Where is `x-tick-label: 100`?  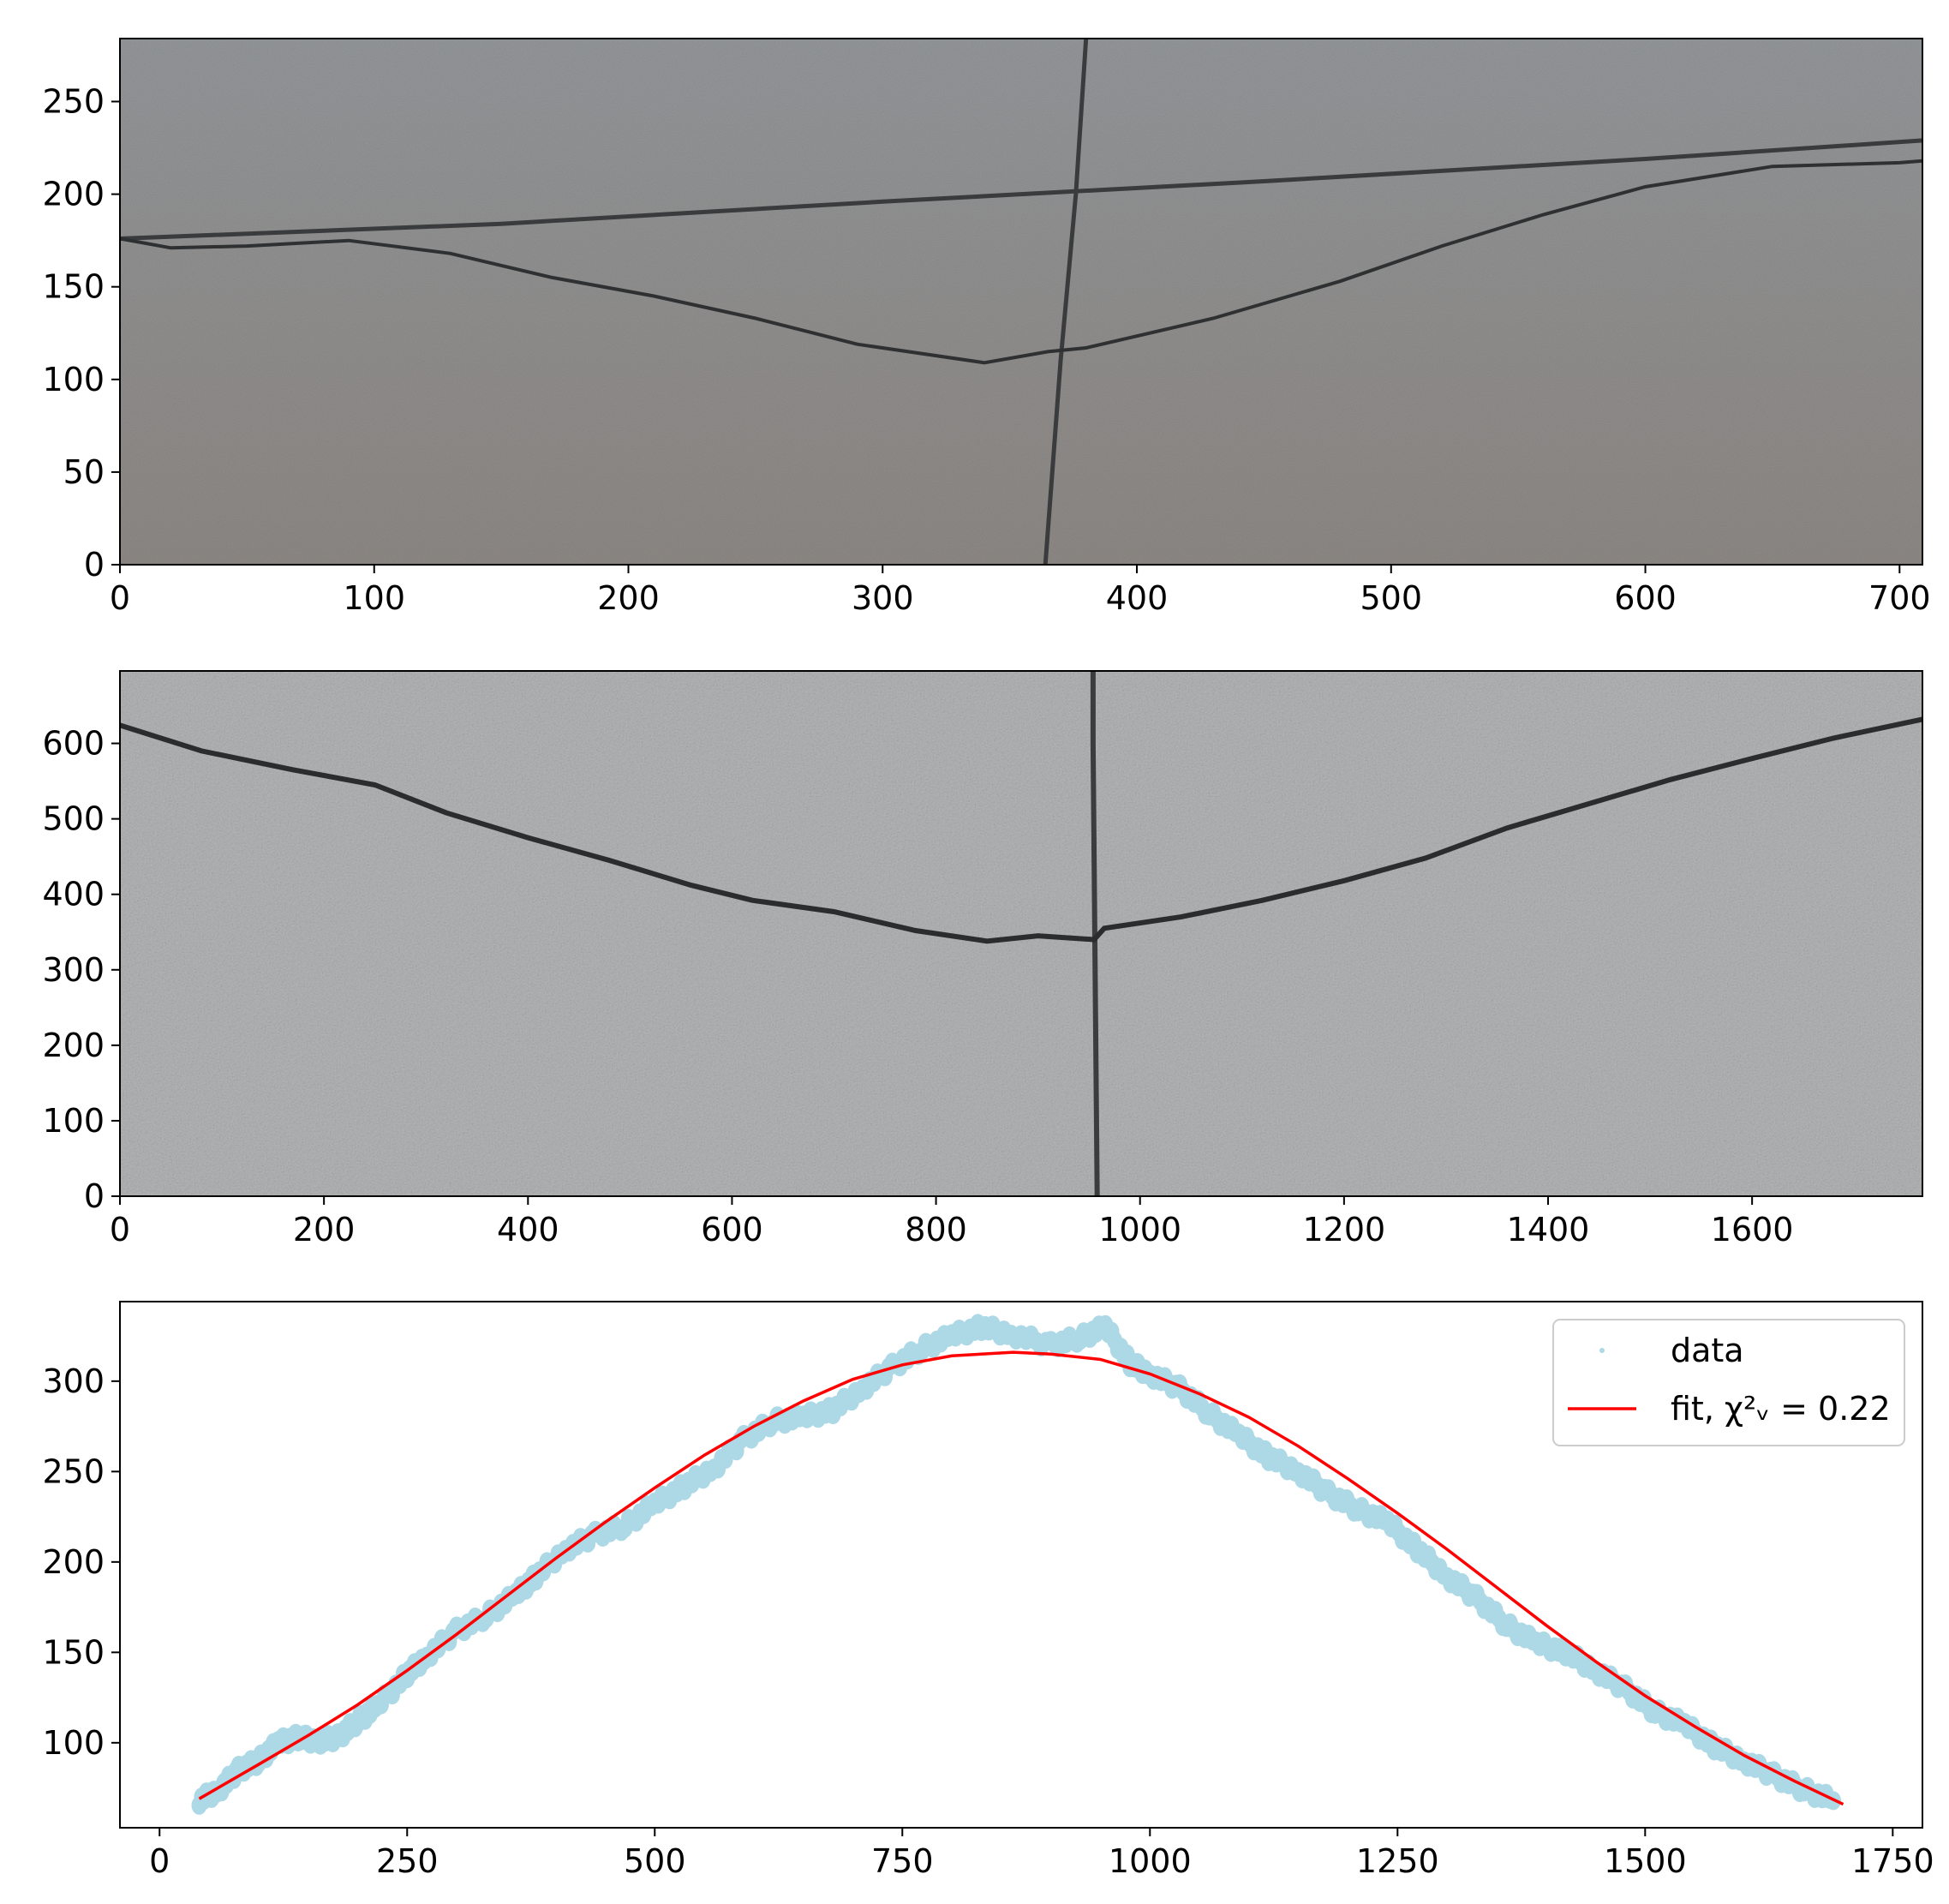 x-tick-label: 100 is located at coordinates (374, 598).